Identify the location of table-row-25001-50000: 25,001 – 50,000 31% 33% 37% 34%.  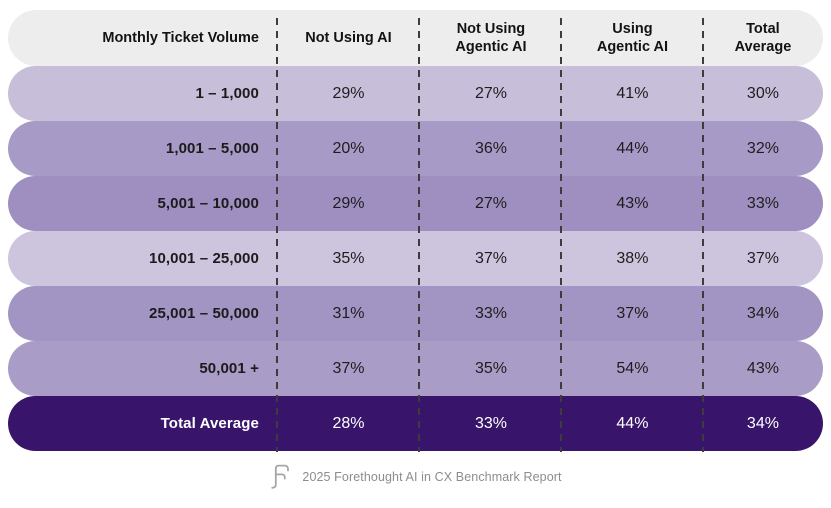
(415, 313).